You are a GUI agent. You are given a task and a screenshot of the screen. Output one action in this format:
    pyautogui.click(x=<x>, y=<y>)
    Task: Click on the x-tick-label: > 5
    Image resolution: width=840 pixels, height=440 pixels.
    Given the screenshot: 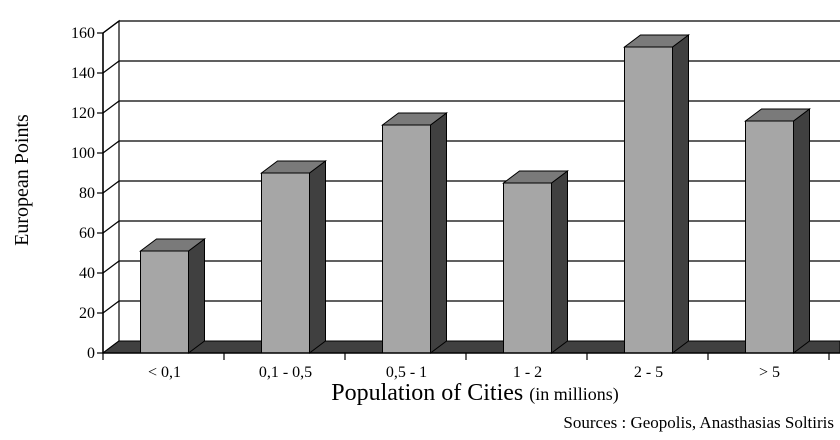 What is the action you would take?
    pyautogui.click(x=769, y=372)
    